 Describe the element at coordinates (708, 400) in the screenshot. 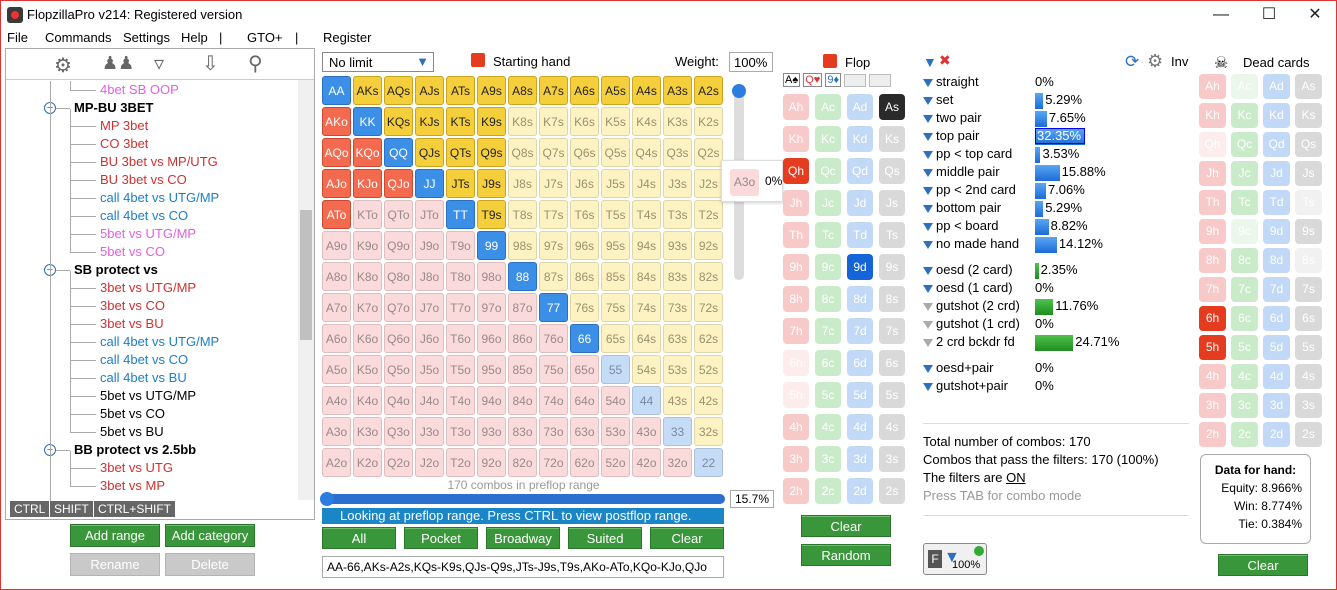

I see `hand-cell-42s: 42s` at that location.